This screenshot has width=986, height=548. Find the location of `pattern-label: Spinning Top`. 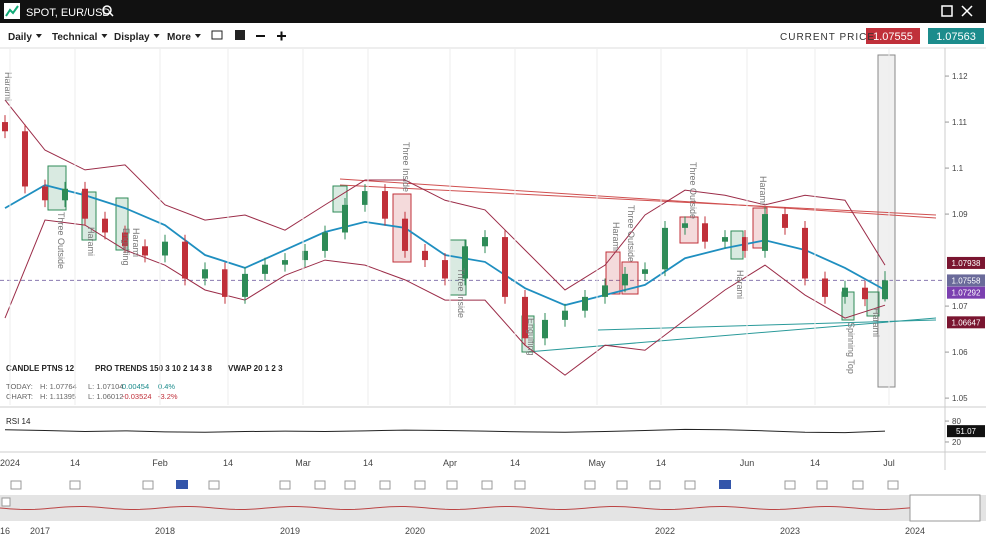

pattern-label: Spinning Top is located at coordinates (851, 348).